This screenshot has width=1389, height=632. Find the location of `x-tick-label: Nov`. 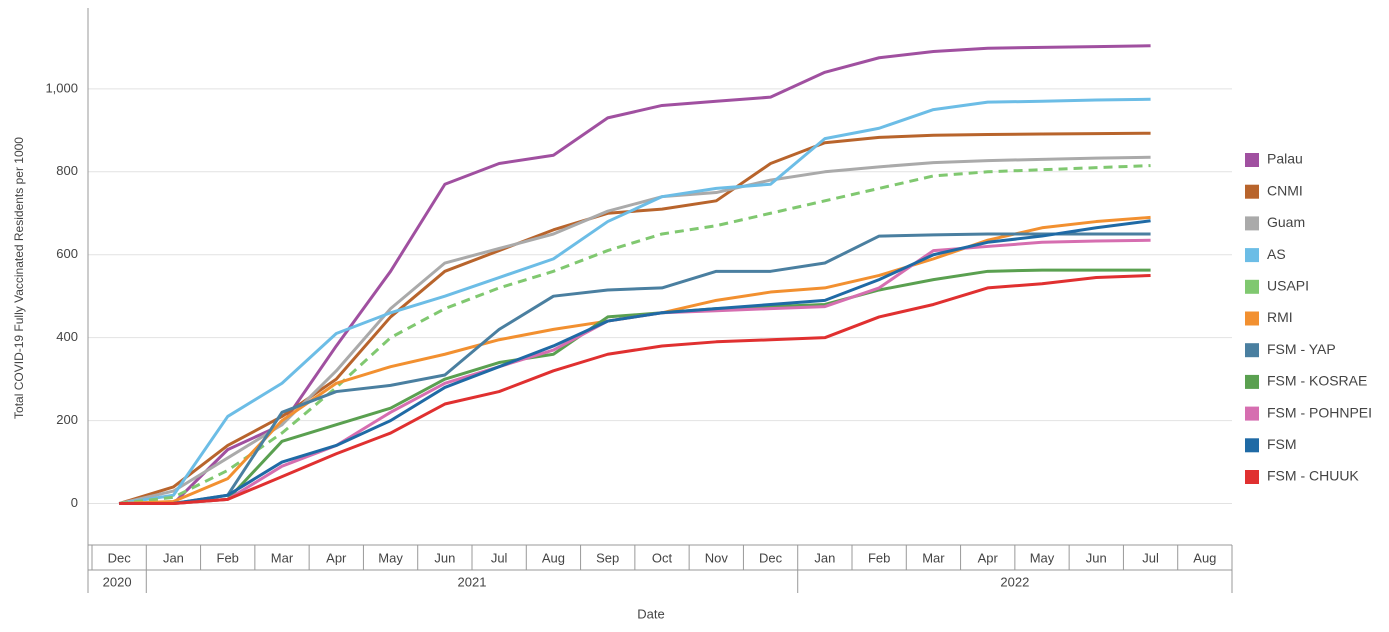

x-tick-label: Nov is located at coordinates (717, 557).